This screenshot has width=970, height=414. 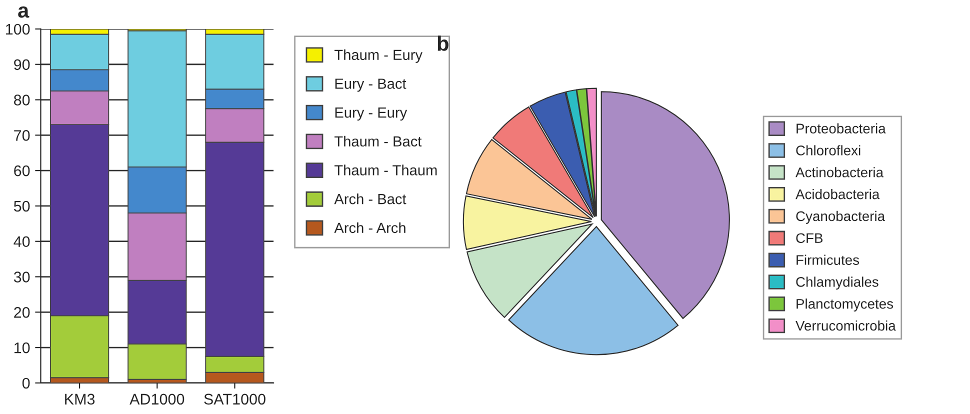 I want to click on y-tick-label: 10, so click(x=22, y=348).